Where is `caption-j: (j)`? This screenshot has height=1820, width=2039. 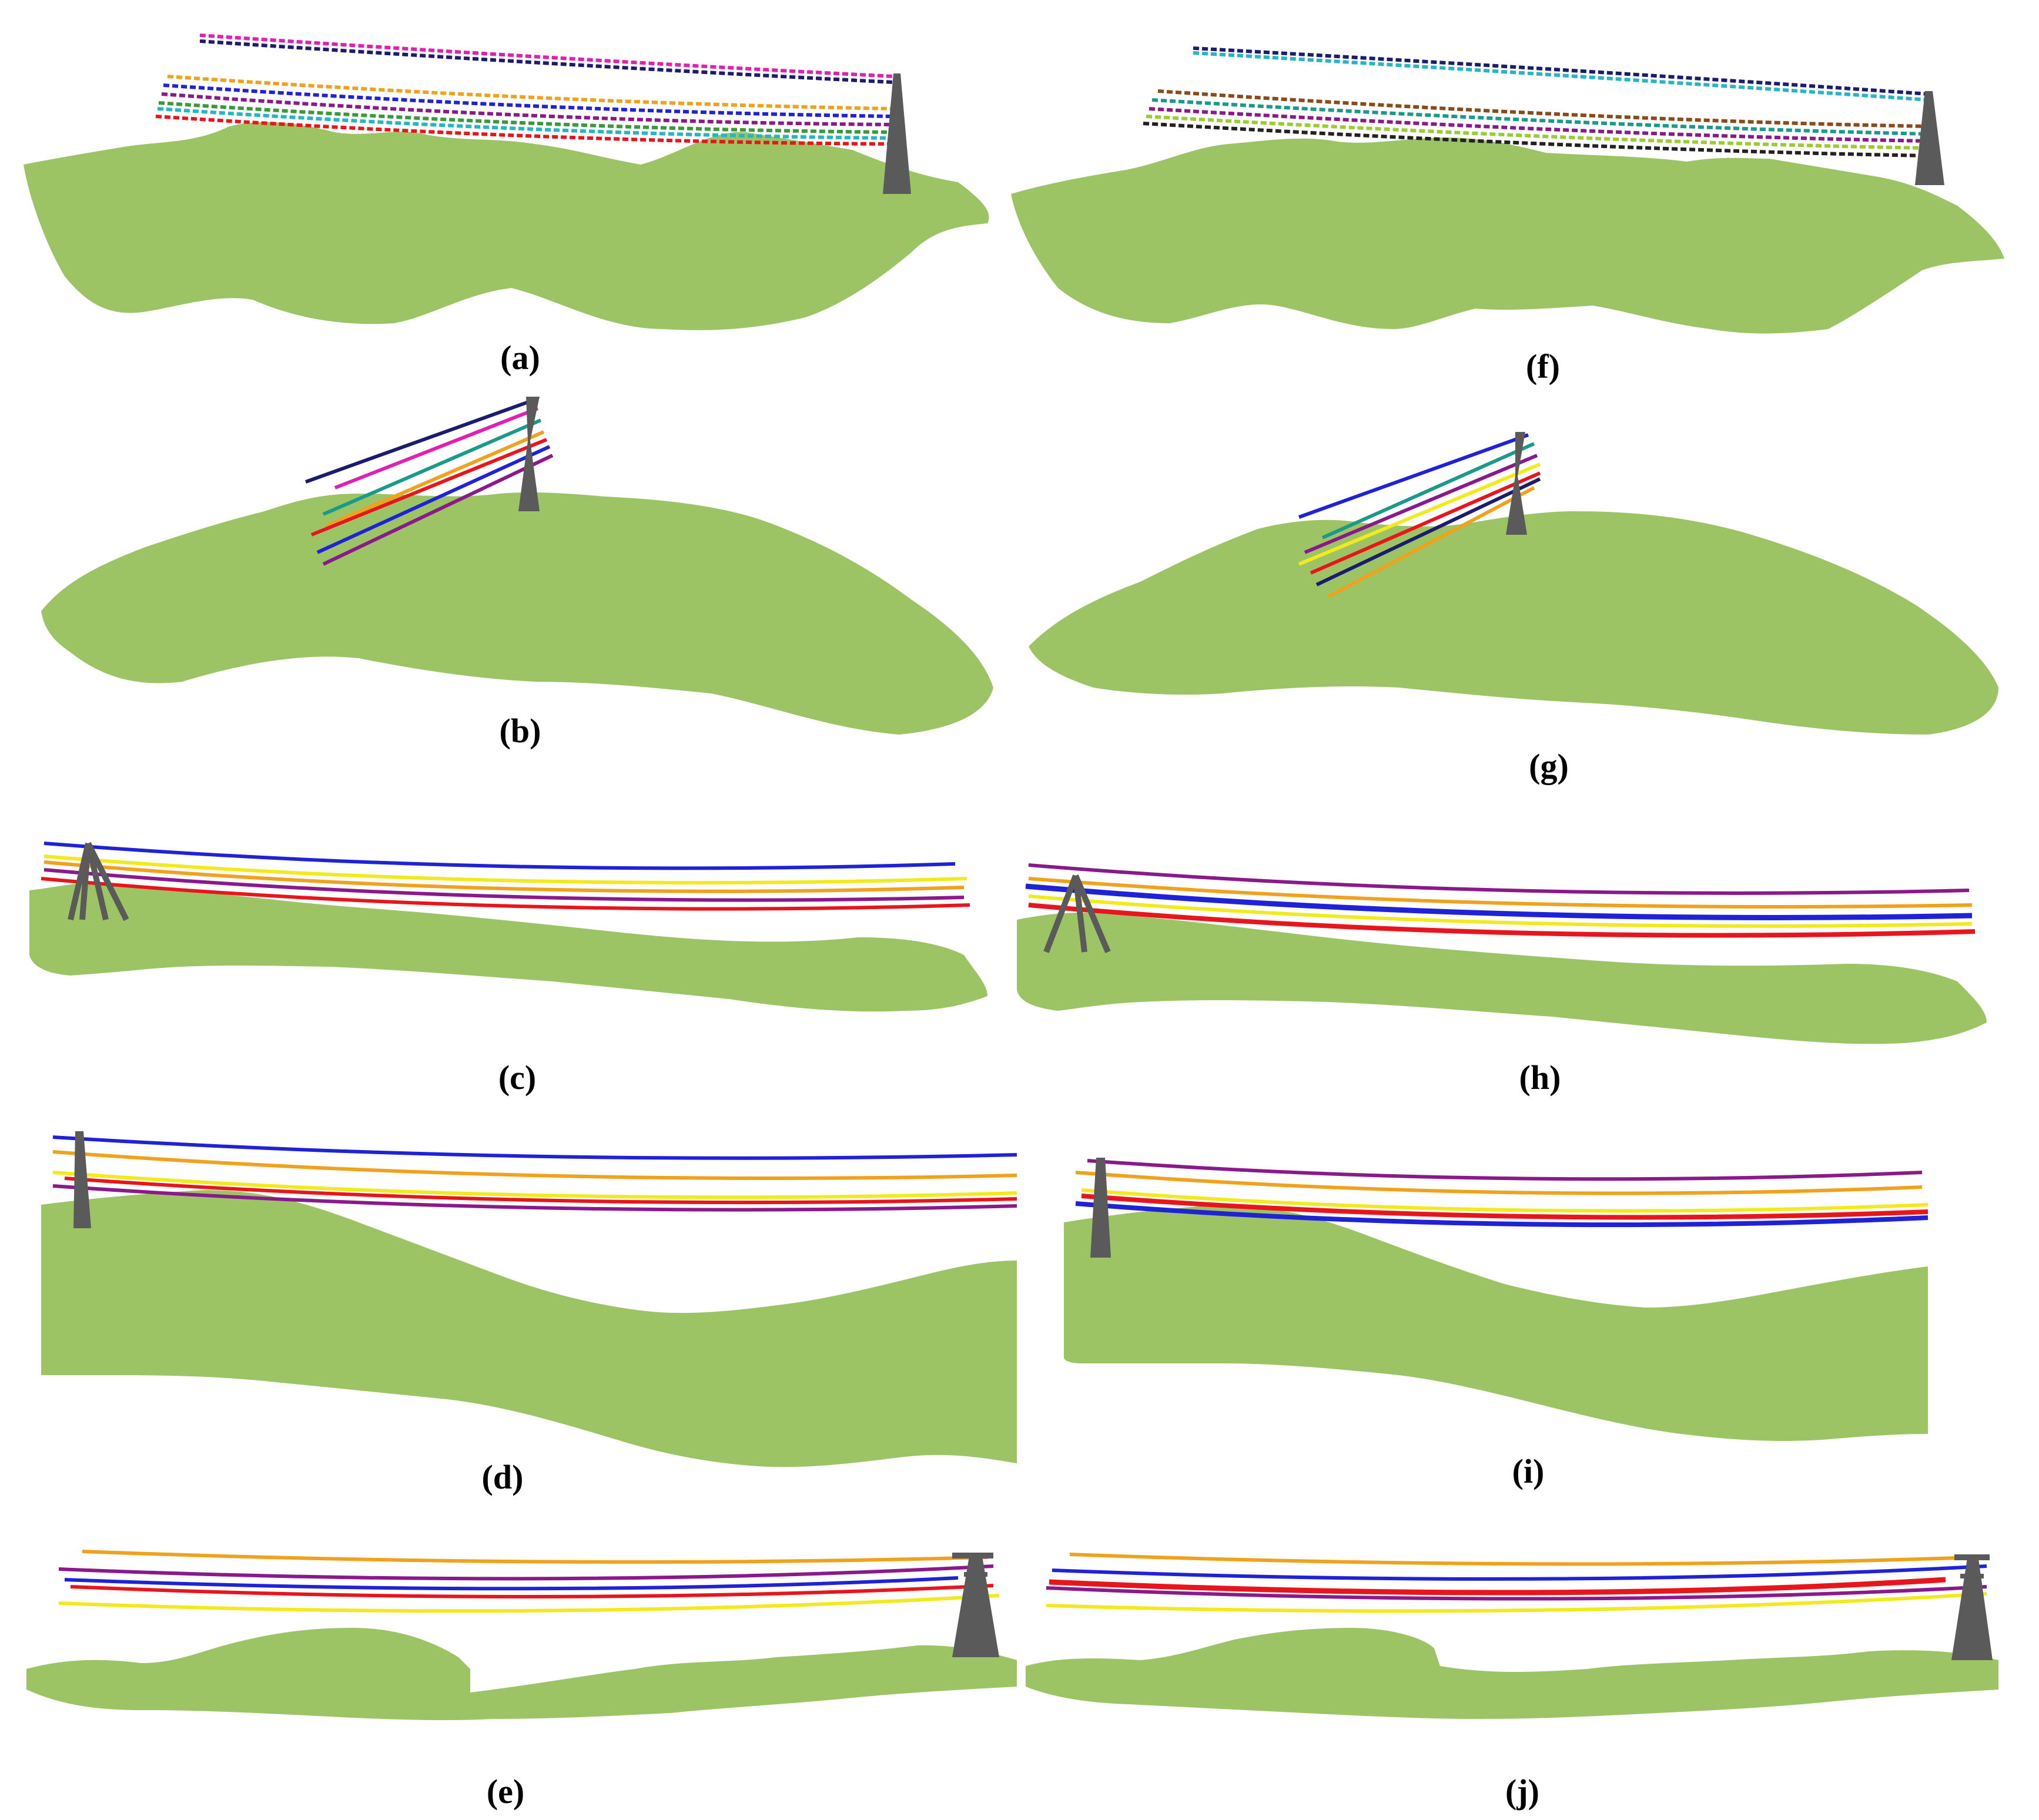 caption-j: (j) is located at coordinates (1522, 1791).